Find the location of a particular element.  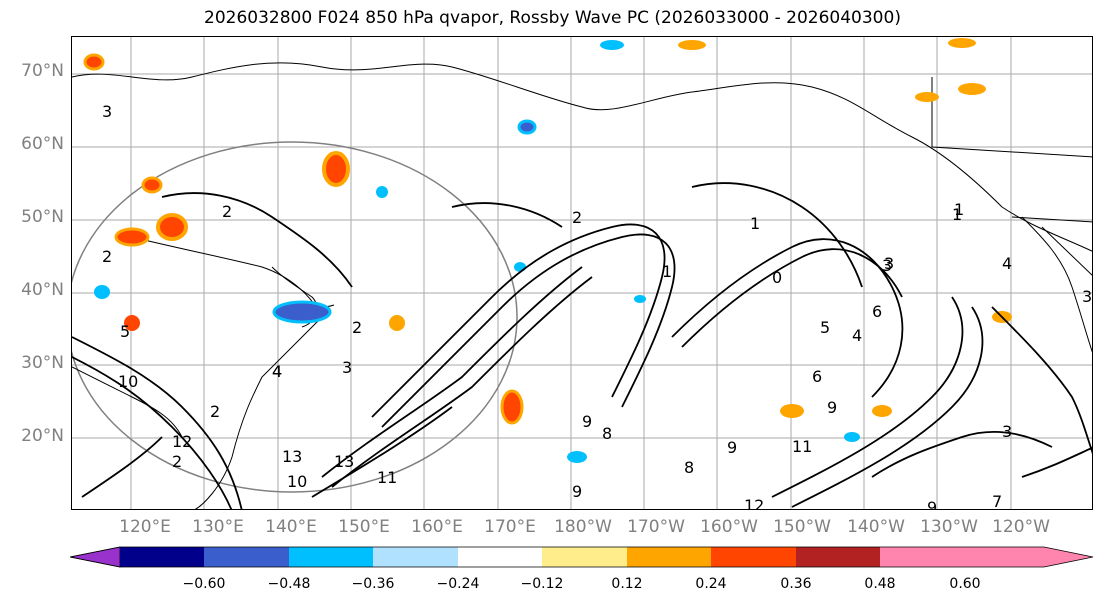

lon-label: 170°E is located at coordinates (510, 527).